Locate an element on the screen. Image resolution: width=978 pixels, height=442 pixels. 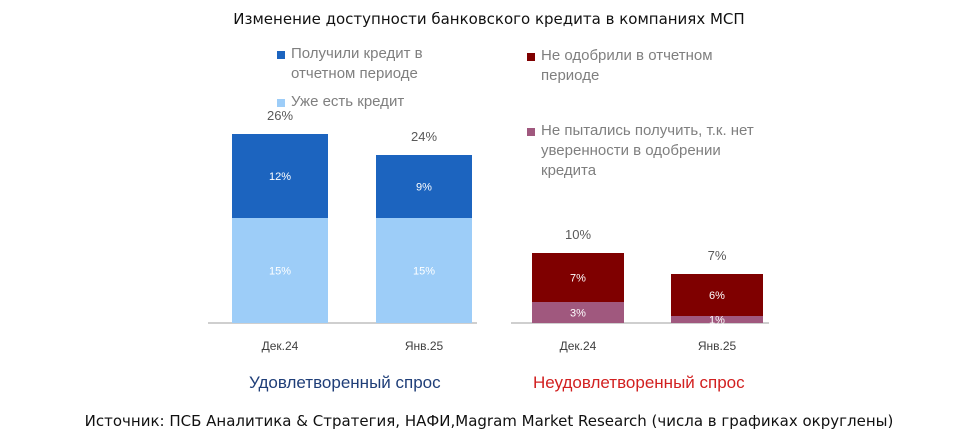
data-label: 3% is located at coordinates (578, 314).